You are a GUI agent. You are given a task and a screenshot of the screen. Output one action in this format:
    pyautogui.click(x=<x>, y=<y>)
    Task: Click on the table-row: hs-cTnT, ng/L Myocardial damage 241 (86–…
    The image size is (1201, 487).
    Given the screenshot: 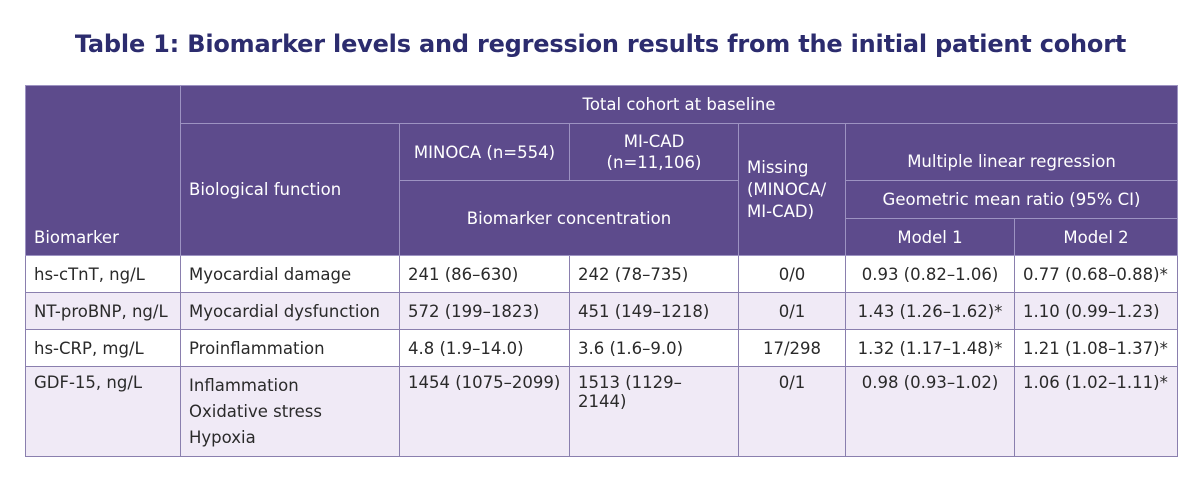 What is the action you would take?
    pyautogui.click(x=602, y=274)
    